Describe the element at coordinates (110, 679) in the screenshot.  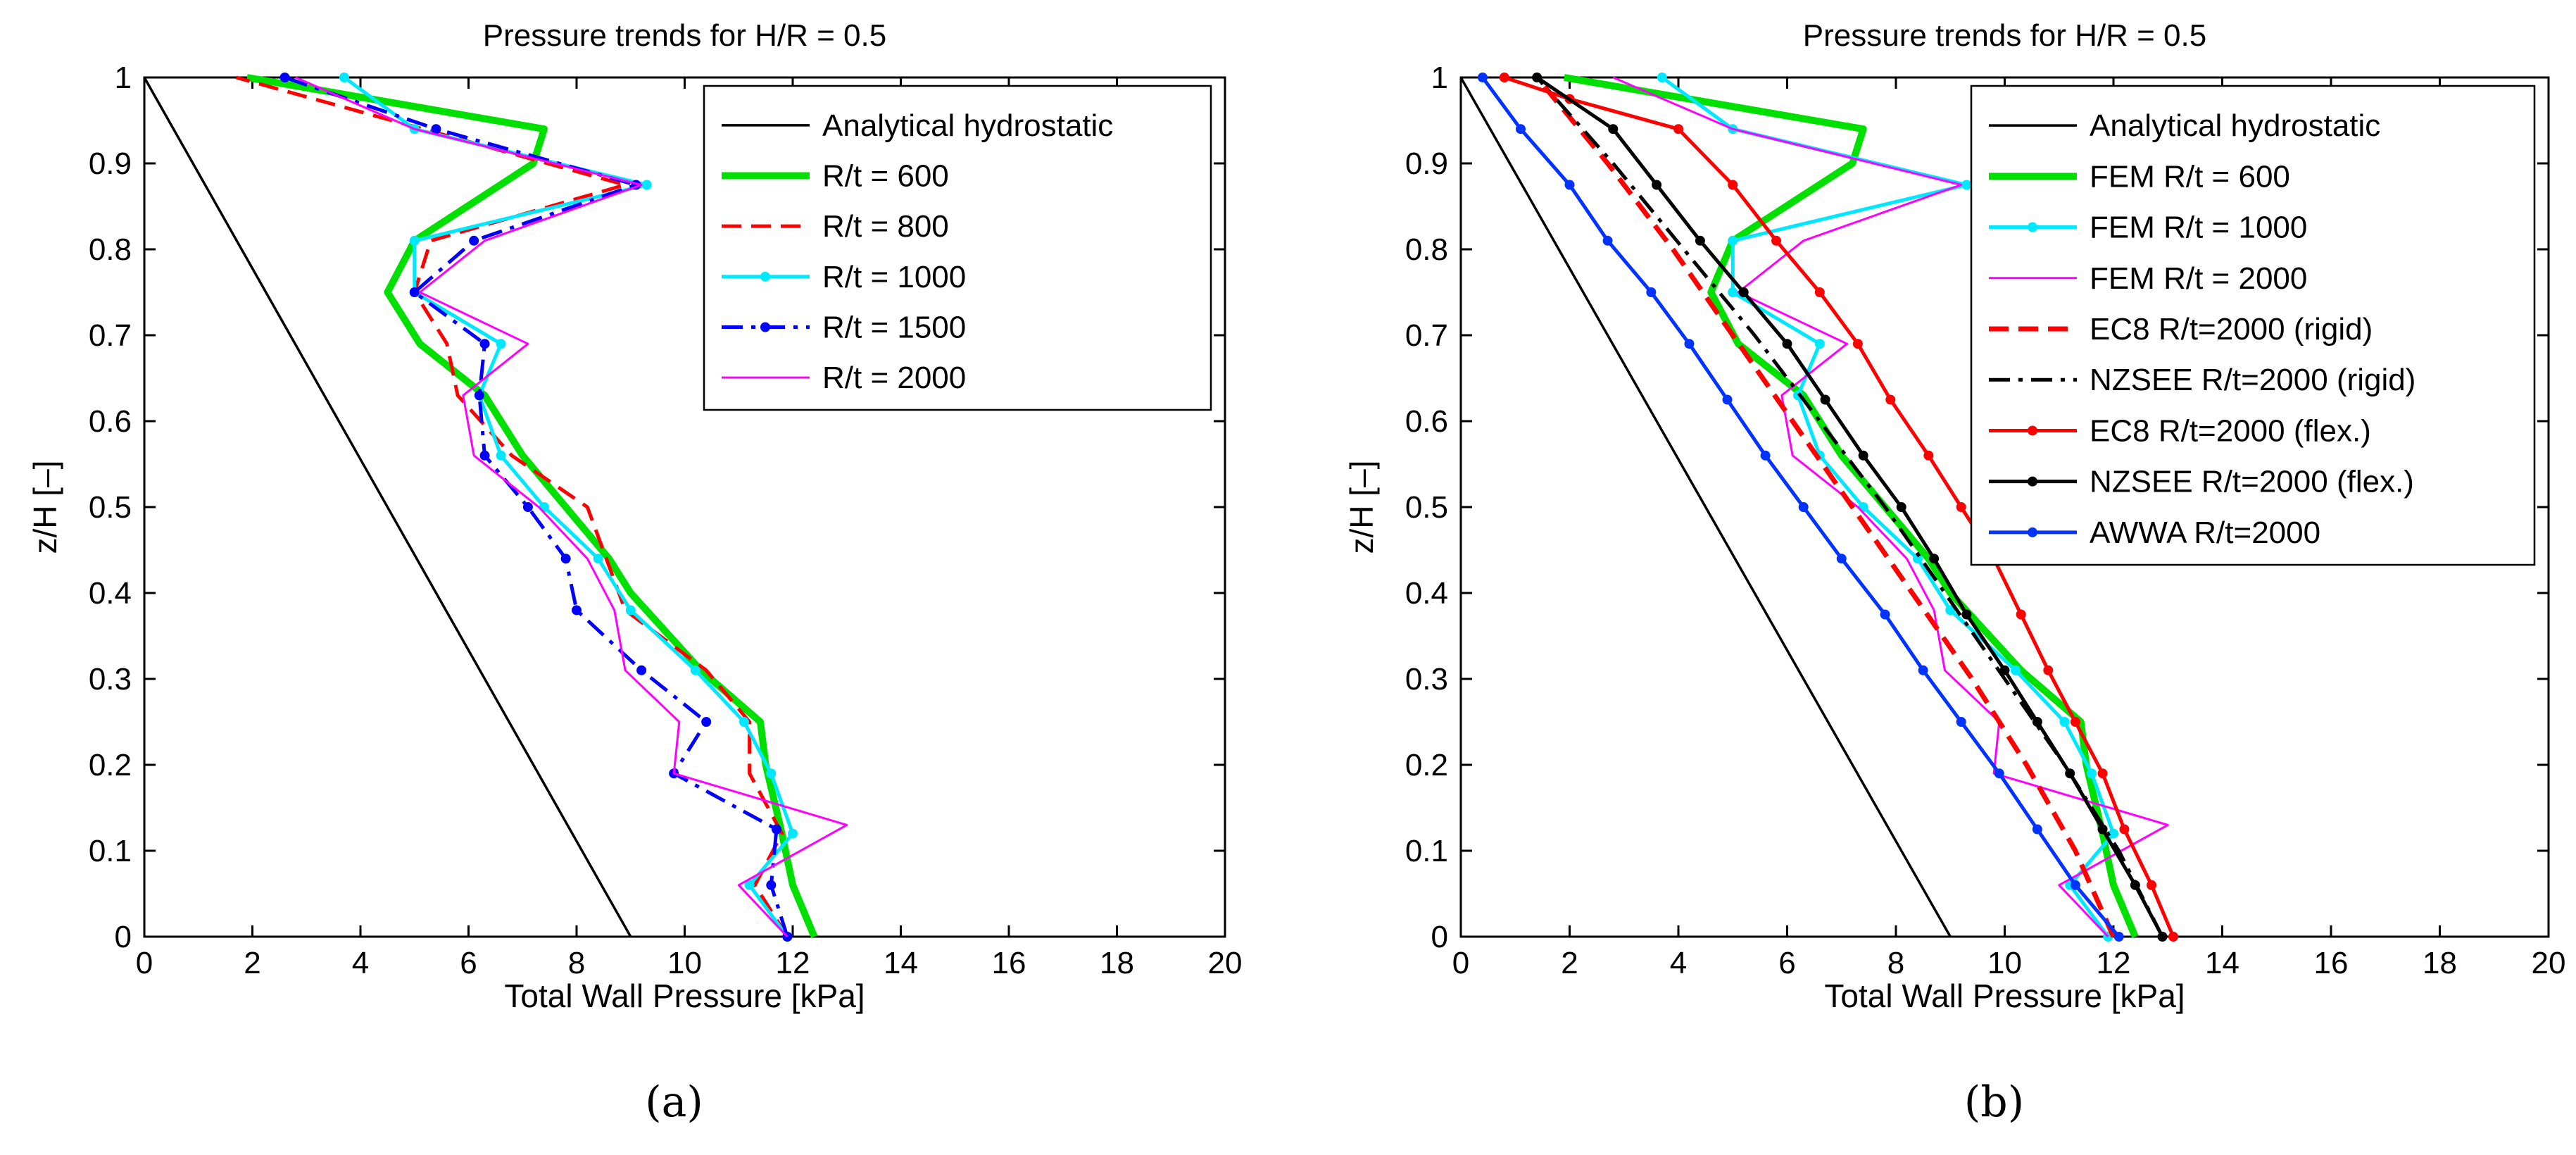
I see `y-tick-label: 0.3` at that location.